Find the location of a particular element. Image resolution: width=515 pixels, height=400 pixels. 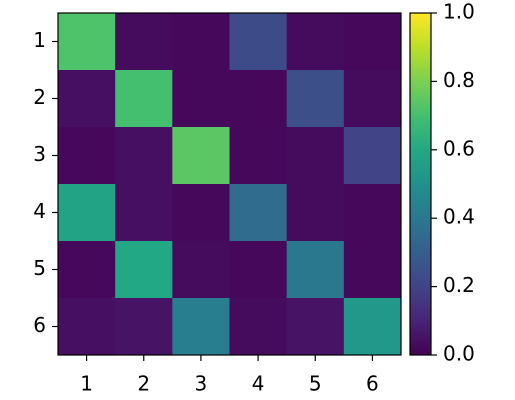

y-tick-label: 1 is located at coordinates (39, 40).